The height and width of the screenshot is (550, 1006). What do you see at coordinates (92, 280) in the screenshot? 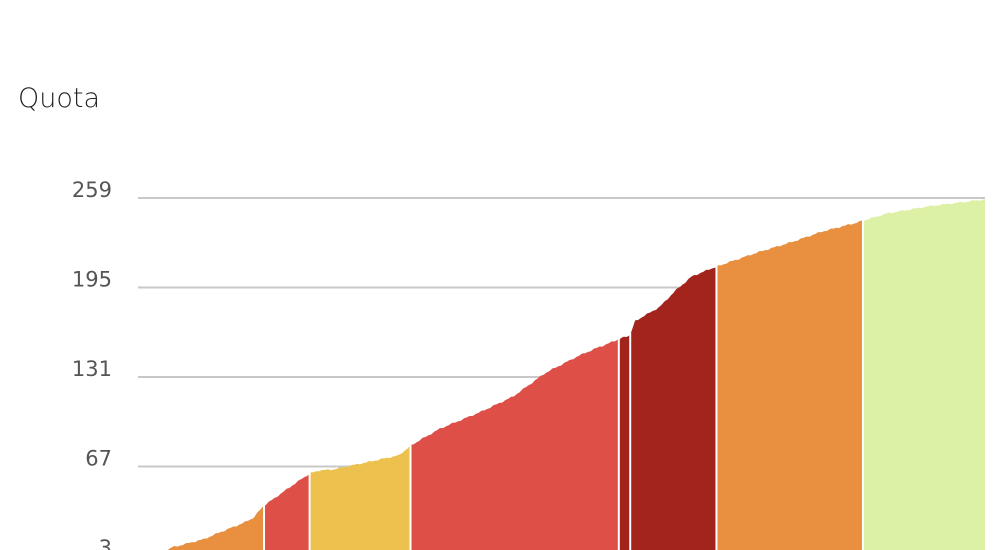
I see `y-tick-label-3: 195` at bounding box center [92, 280].